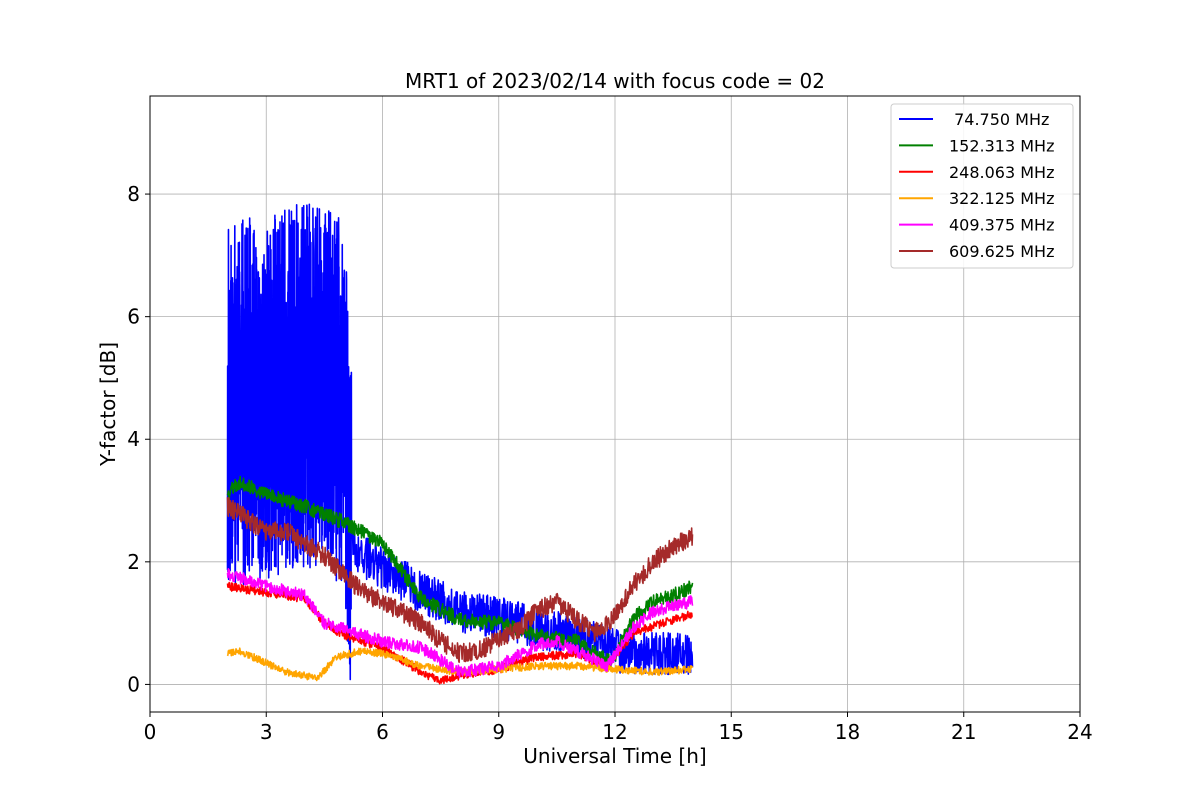 The width and height of the screenshot is (1200, 800). I want to click on legend-entry: 152.313 MHz, so click(1001, 145).